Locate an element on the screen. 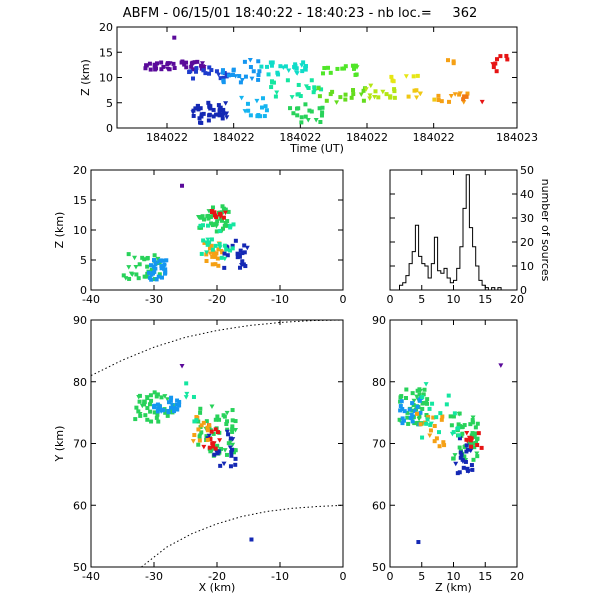 The height and width of the screenshot is (600, 600). y-tick-label: 20 is located at coordinates (527, 242).